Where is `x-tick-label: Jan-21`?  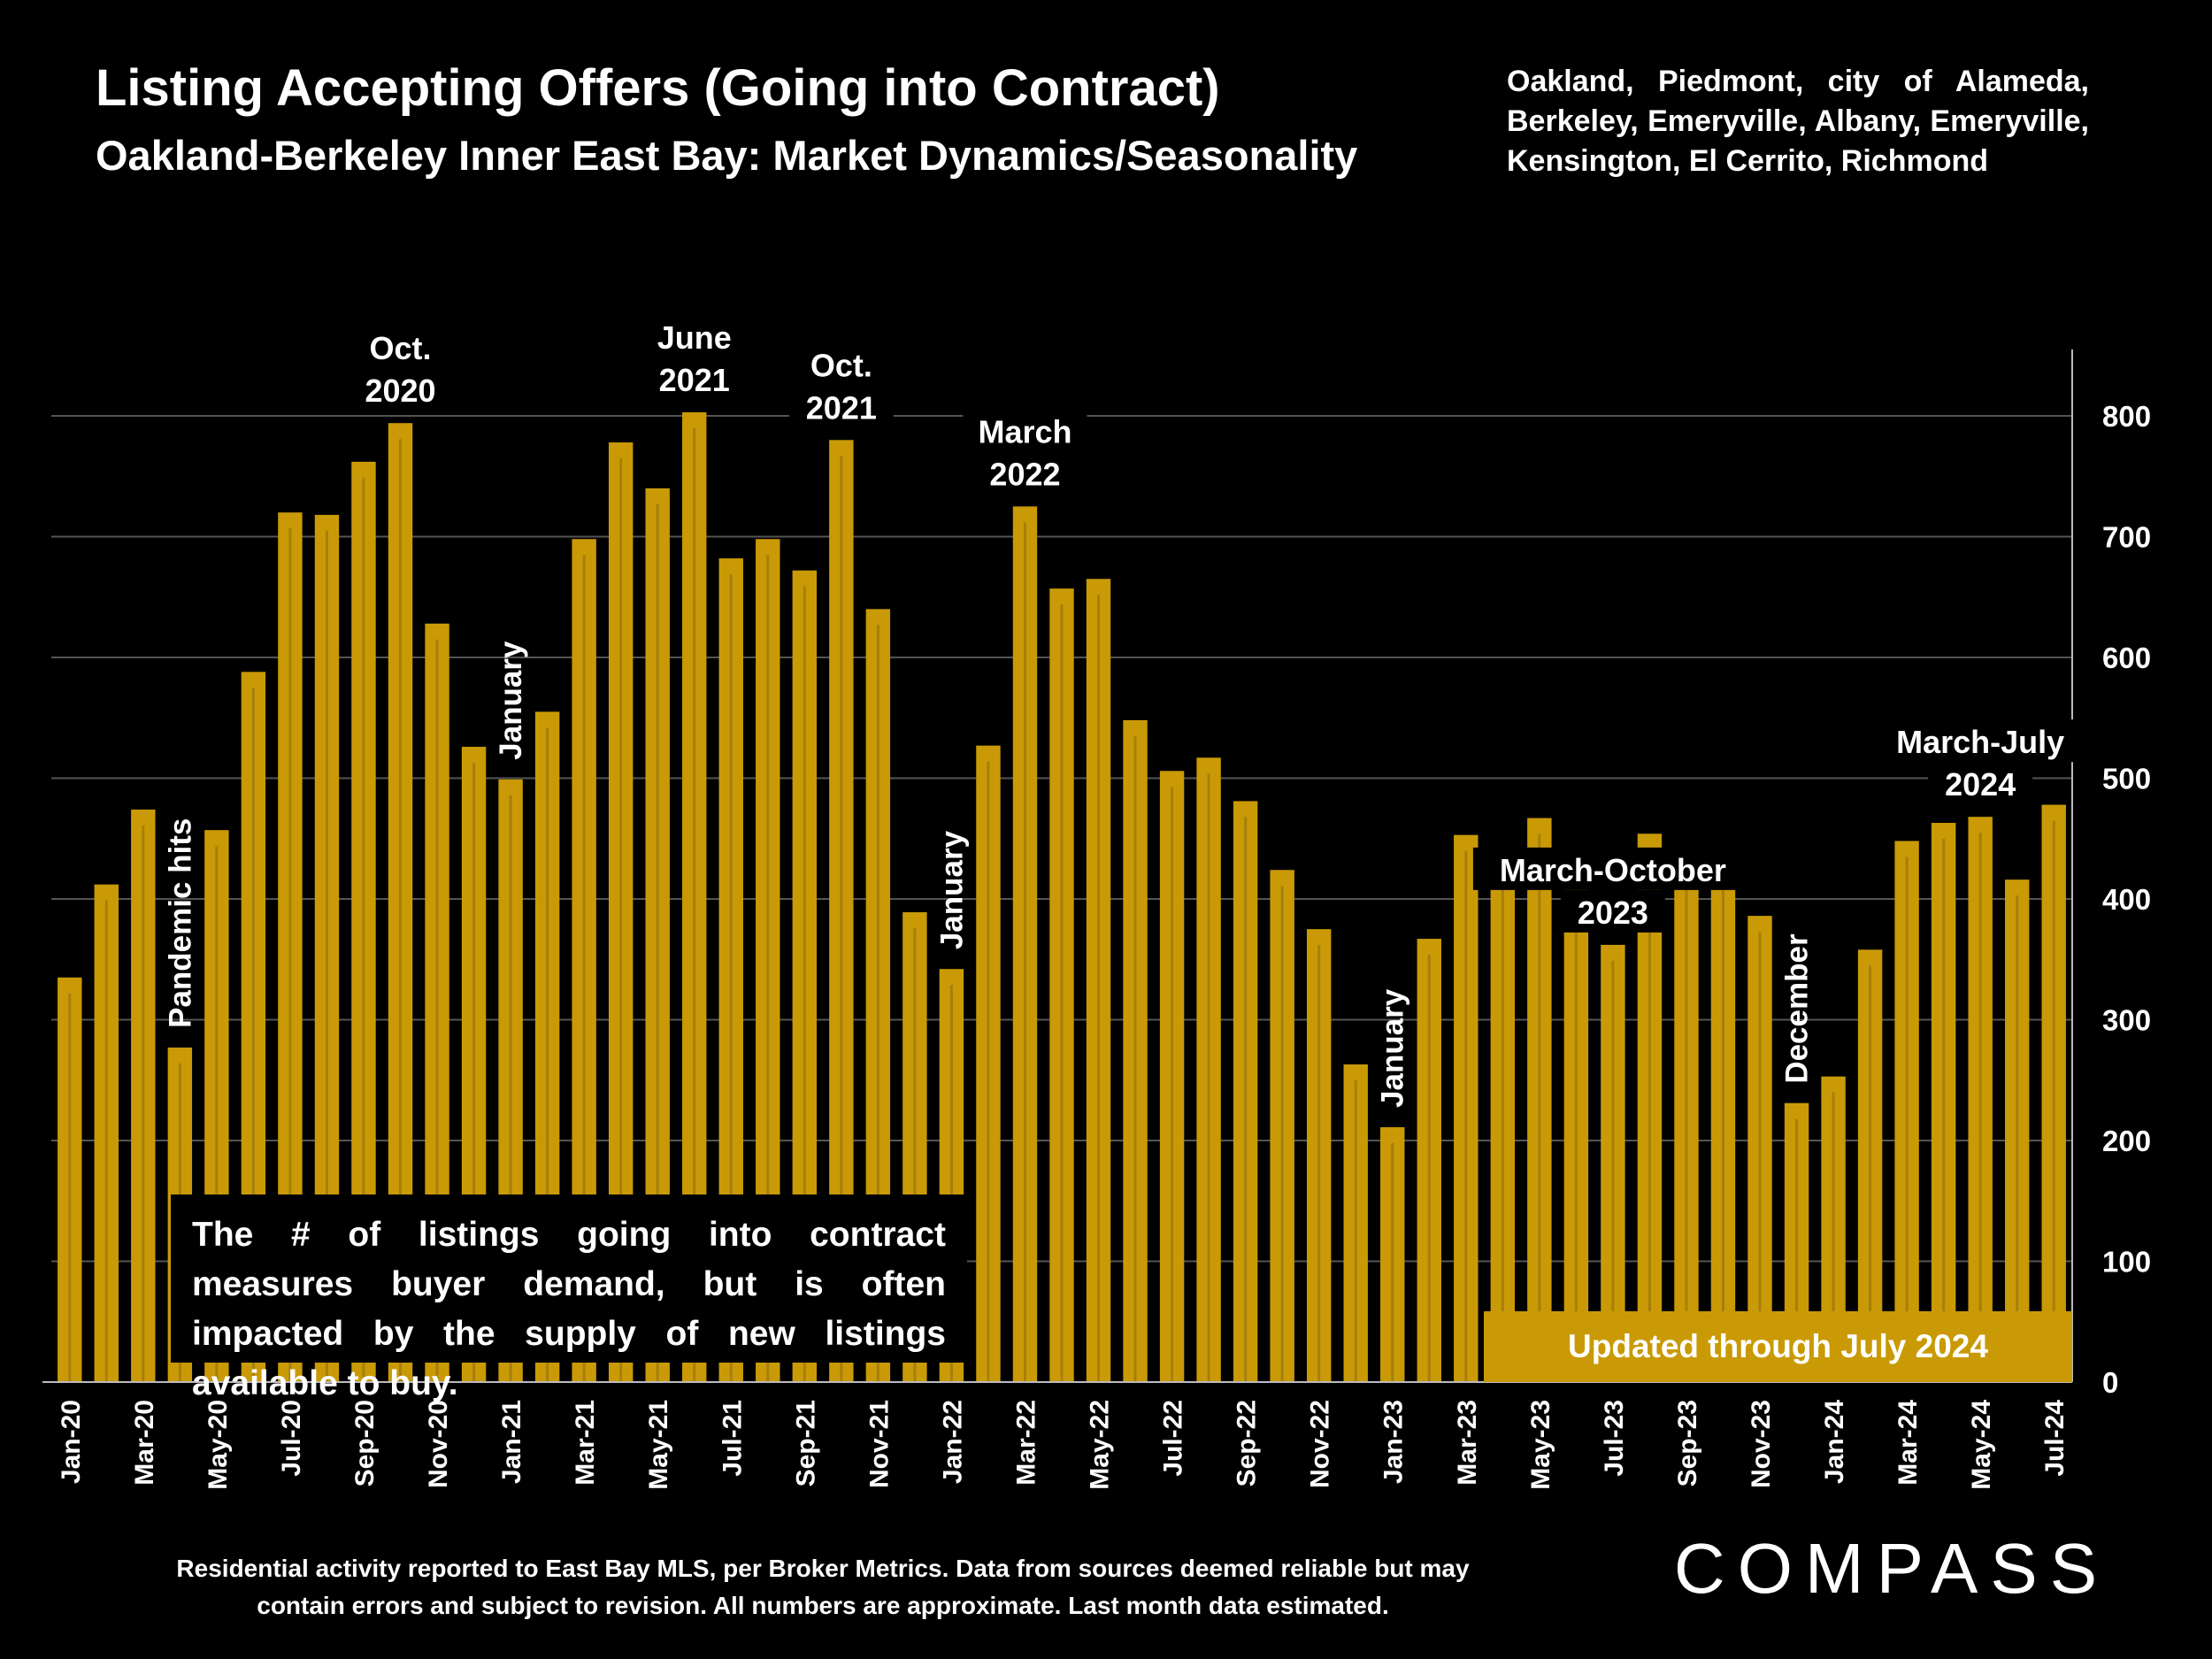 x-tick-label: Jan-21 is located at coordinates (512, 1442).